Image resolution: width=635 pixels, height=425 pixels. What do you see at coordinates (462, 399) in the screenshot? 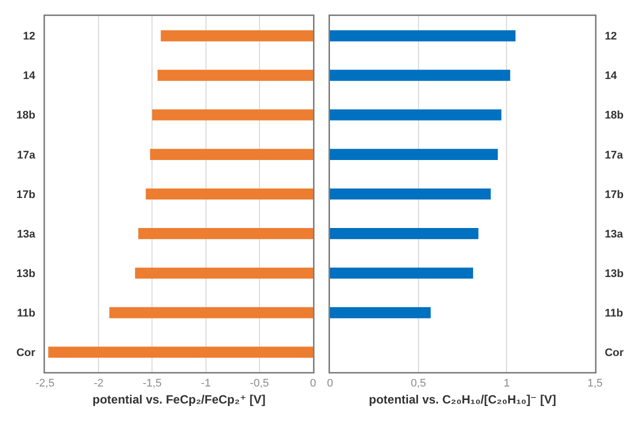
I see `x-axis-title: potential vs. C₂₀H₁₀/[C₂₀H₁₀]⁻ [V]` at bounding box center [462, 399].